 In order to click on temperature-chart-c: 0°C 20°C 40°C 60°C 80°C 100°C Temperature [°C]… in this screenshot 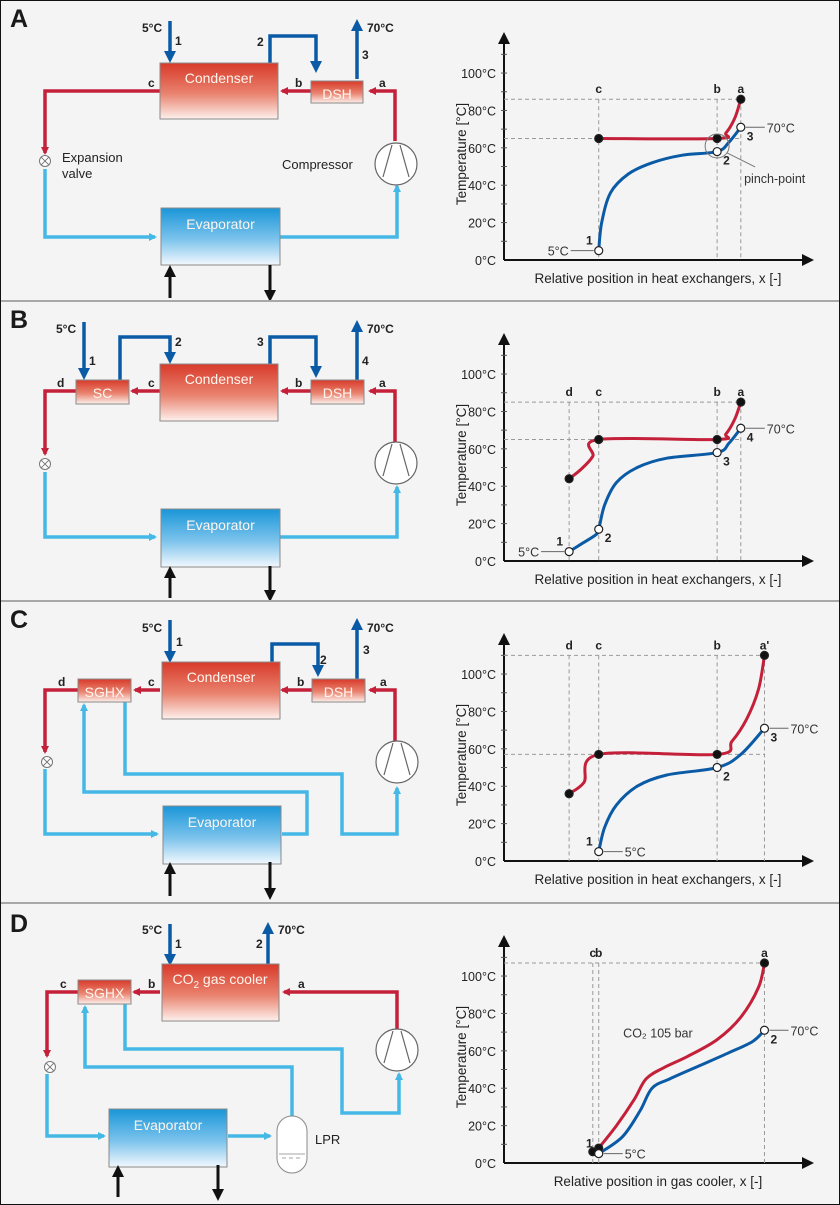, I will do `click(636, 760)`.